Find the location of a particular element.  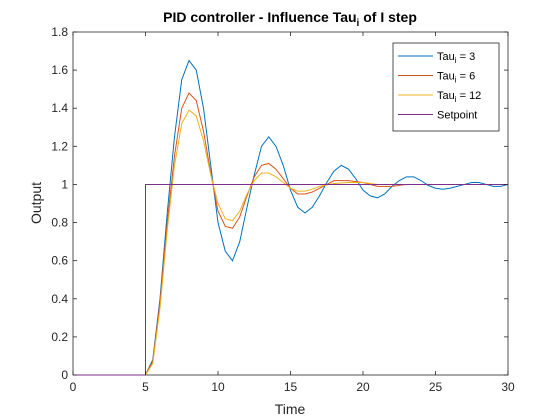

x-tick-label: 0 is located at coordinates (73, 387).